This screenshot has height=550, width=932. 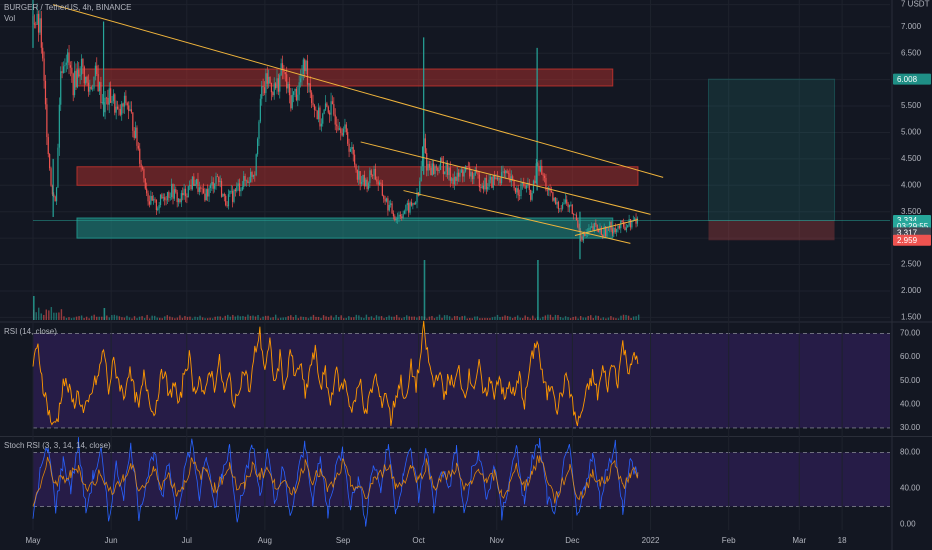 I want to click on stoch-rsi-series, so click(x=335, y=482).